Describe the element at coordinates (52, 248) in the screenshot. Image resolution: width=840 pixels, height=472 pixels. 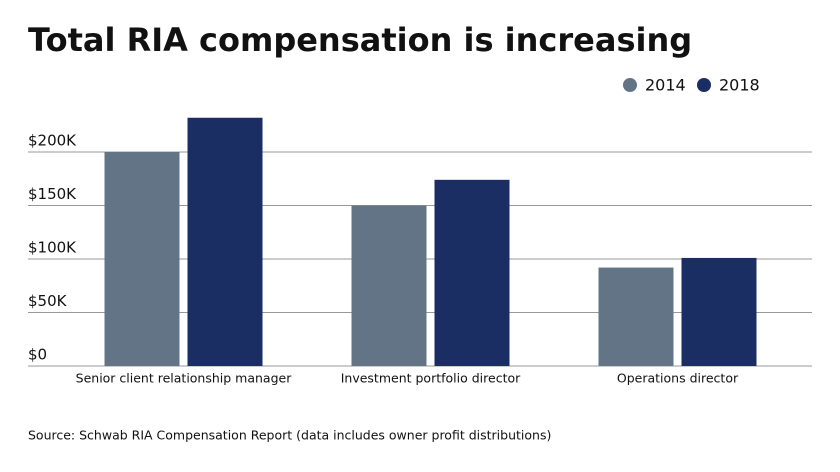
I see `y-tick-label: $100K` at that location.